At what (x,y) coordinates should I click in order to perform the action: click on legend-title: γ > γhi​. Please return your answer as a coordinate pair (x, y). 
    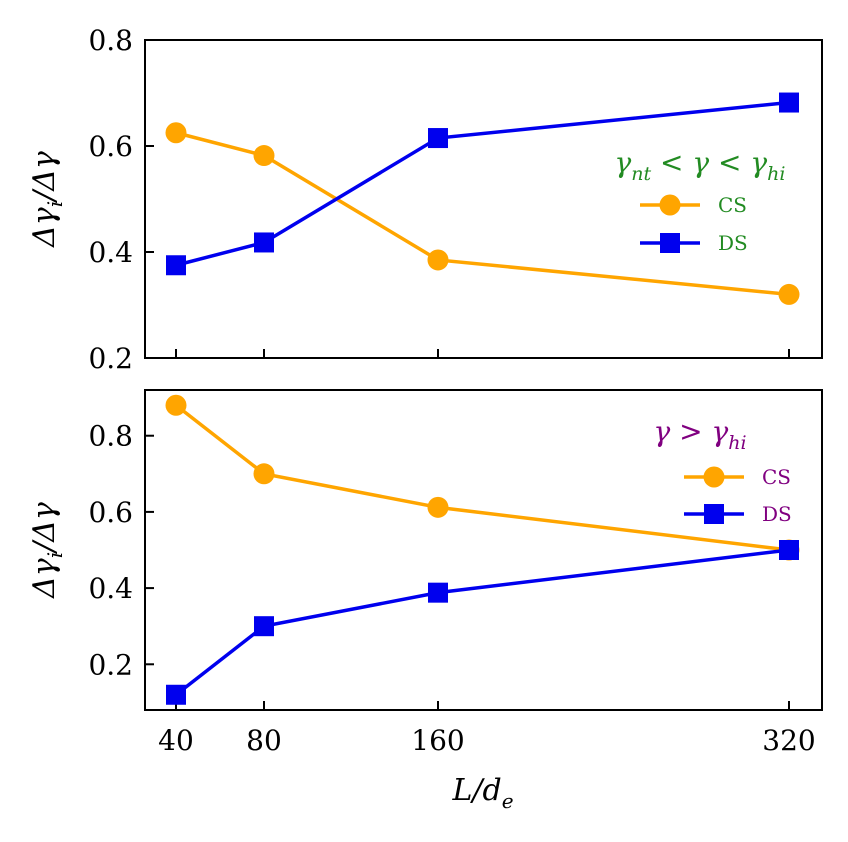
    Looking at the image, I should click on (699, 434).